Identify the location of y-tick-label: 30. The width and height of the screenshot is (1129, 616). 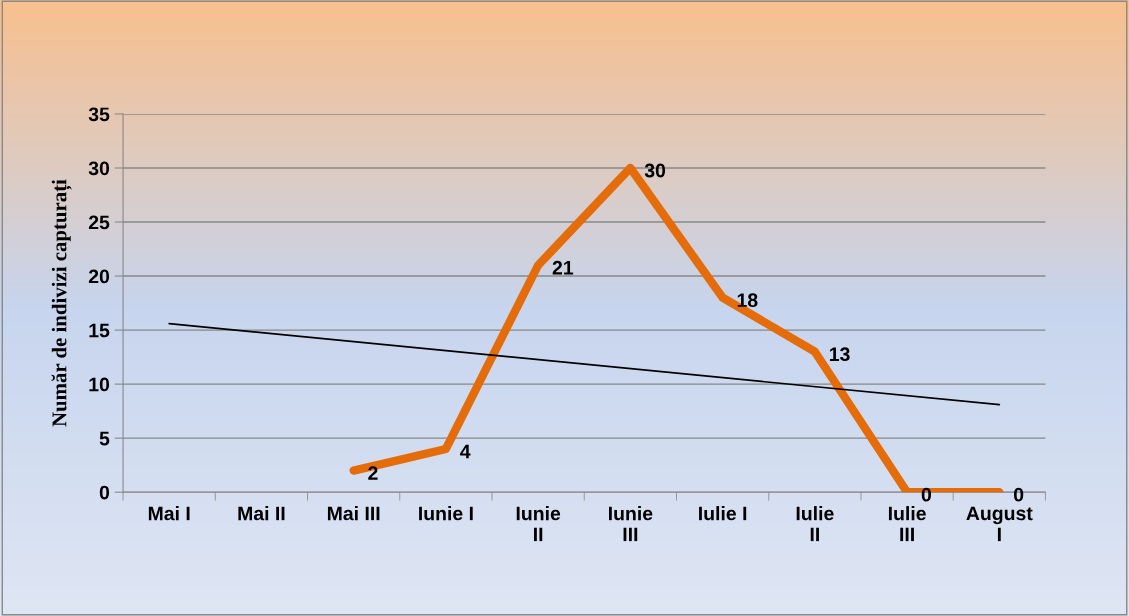
(99, 168).